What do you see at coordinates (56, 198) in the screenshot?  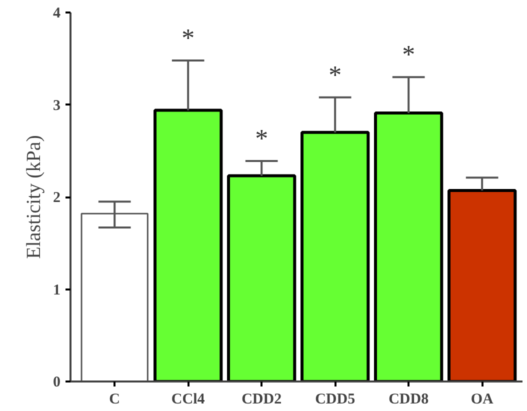 I see `y-tick-label: 2` at bounding box center [56, 198].